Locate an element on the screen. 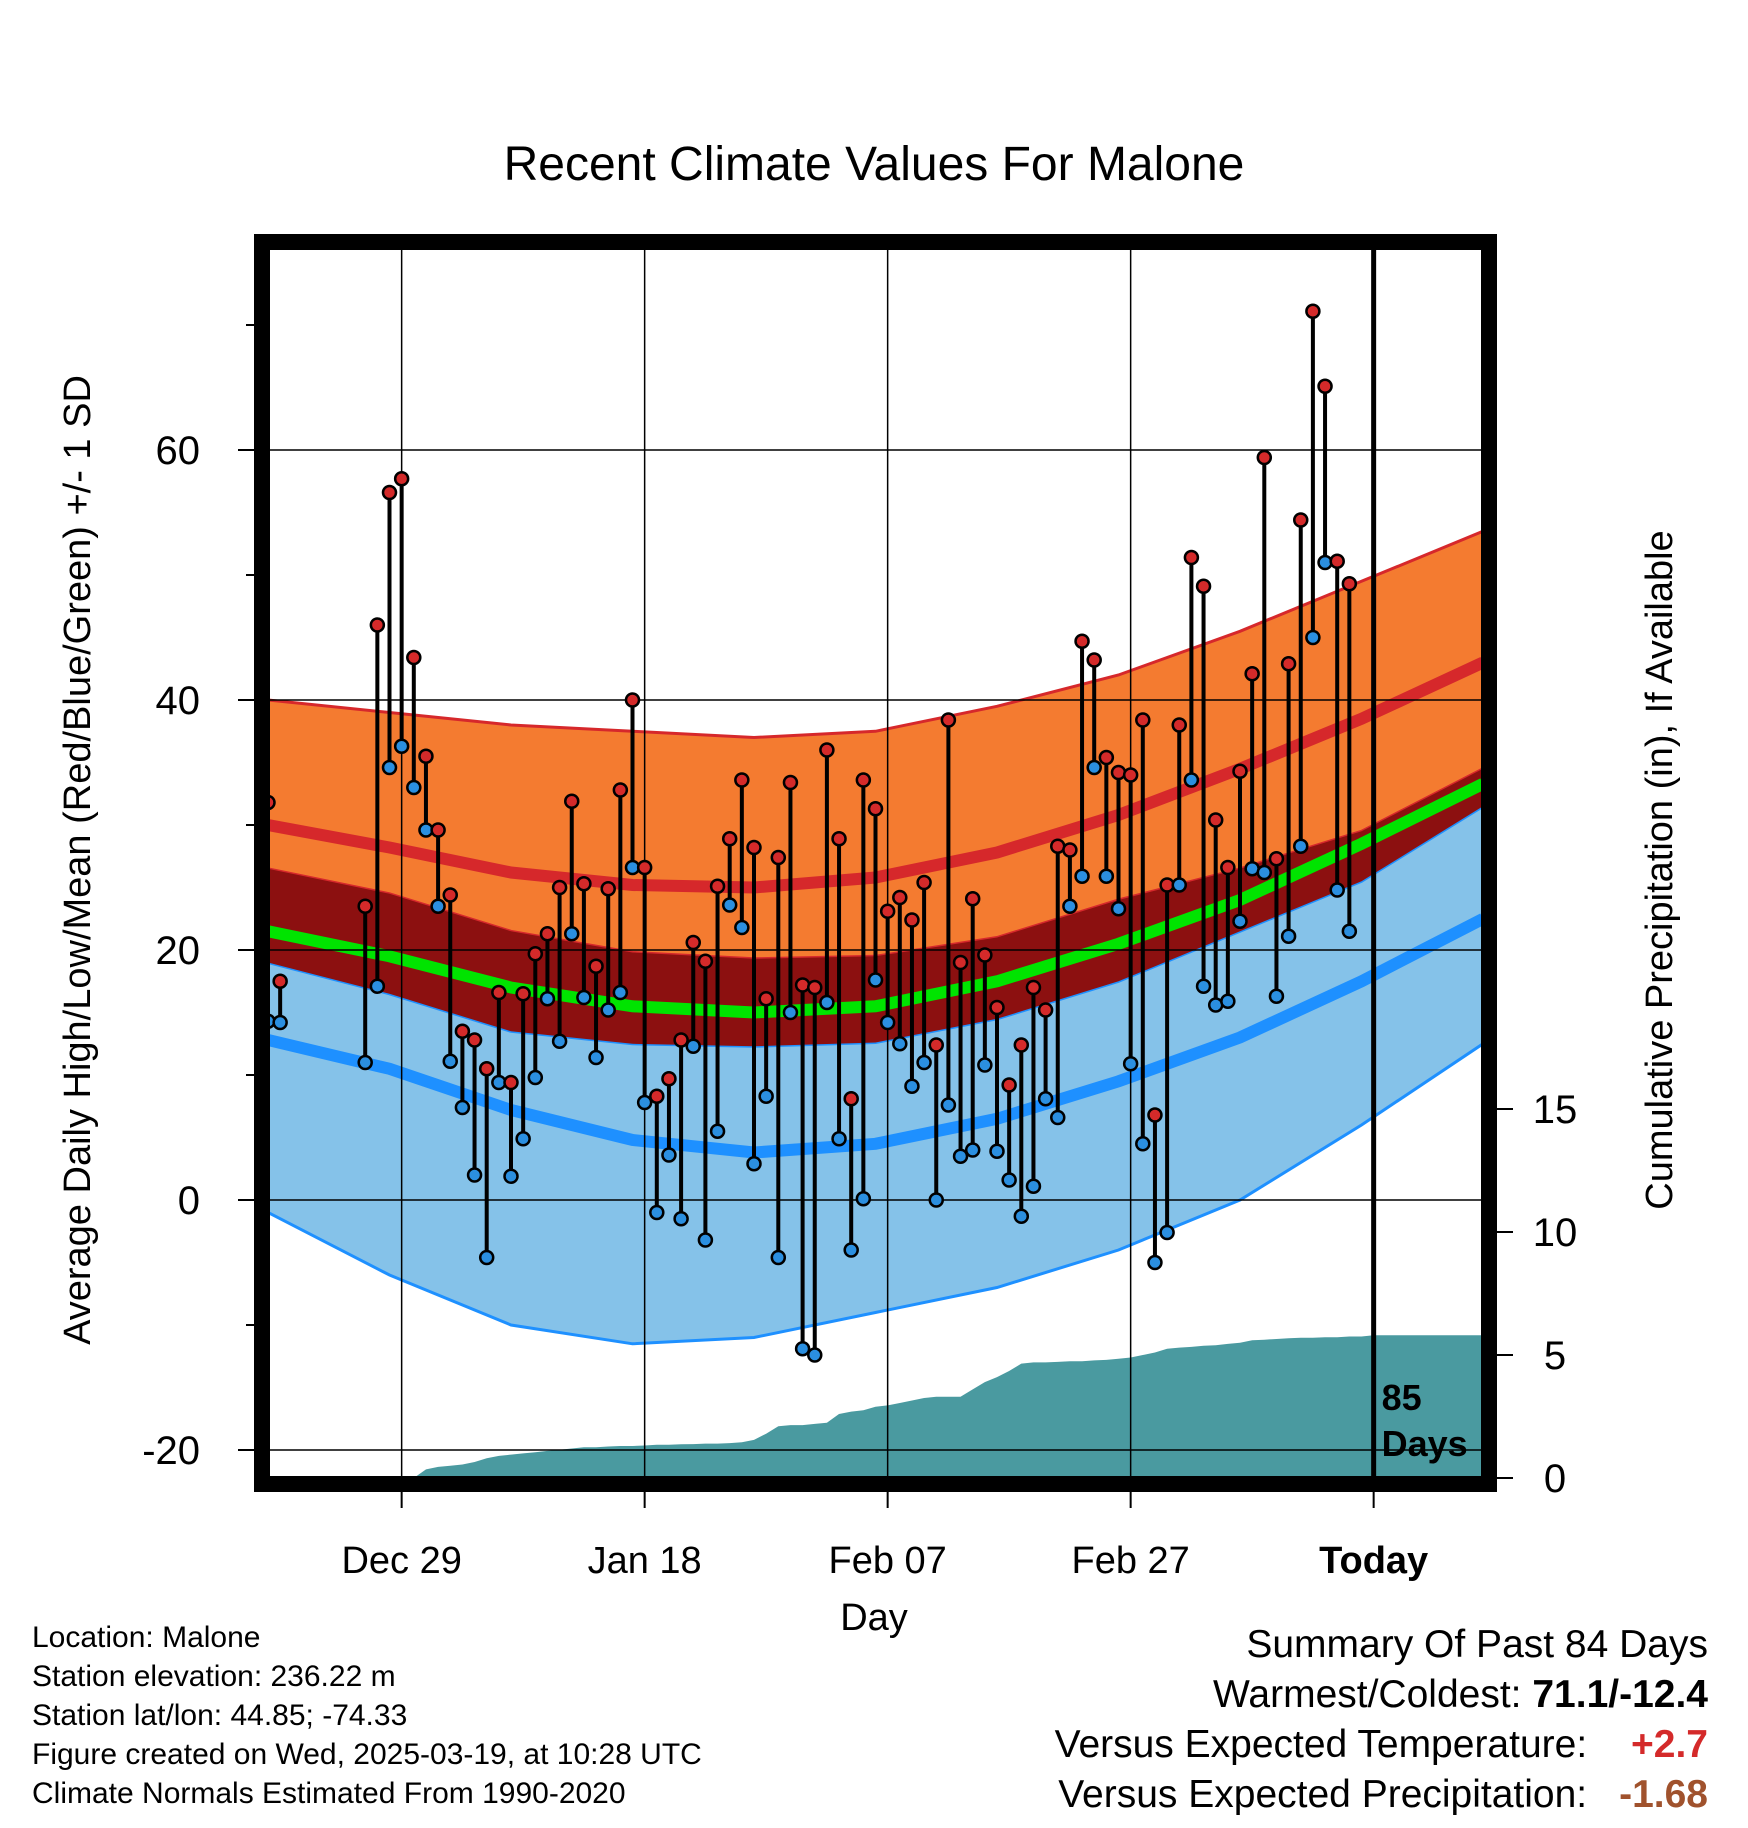 Image resolution: width=1748 pixels, height=1828 pixels. y2-tick-label: 10 is located at coordinates (1555, 1233).